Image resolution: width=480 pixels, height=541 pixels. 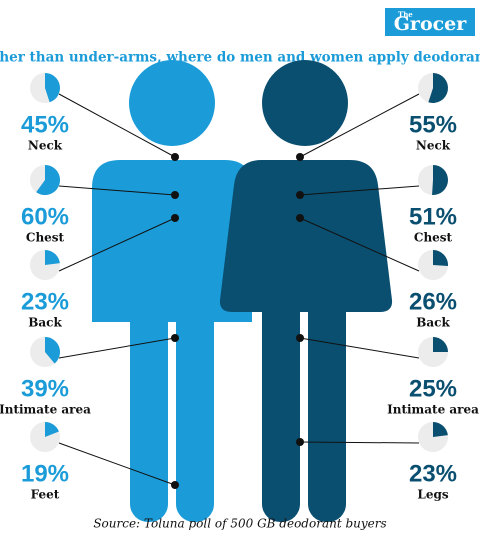 What do you see at coordinates (433, 388) in the screenshot?
I see `value-label: 25%` at bounding box center [433, 388].